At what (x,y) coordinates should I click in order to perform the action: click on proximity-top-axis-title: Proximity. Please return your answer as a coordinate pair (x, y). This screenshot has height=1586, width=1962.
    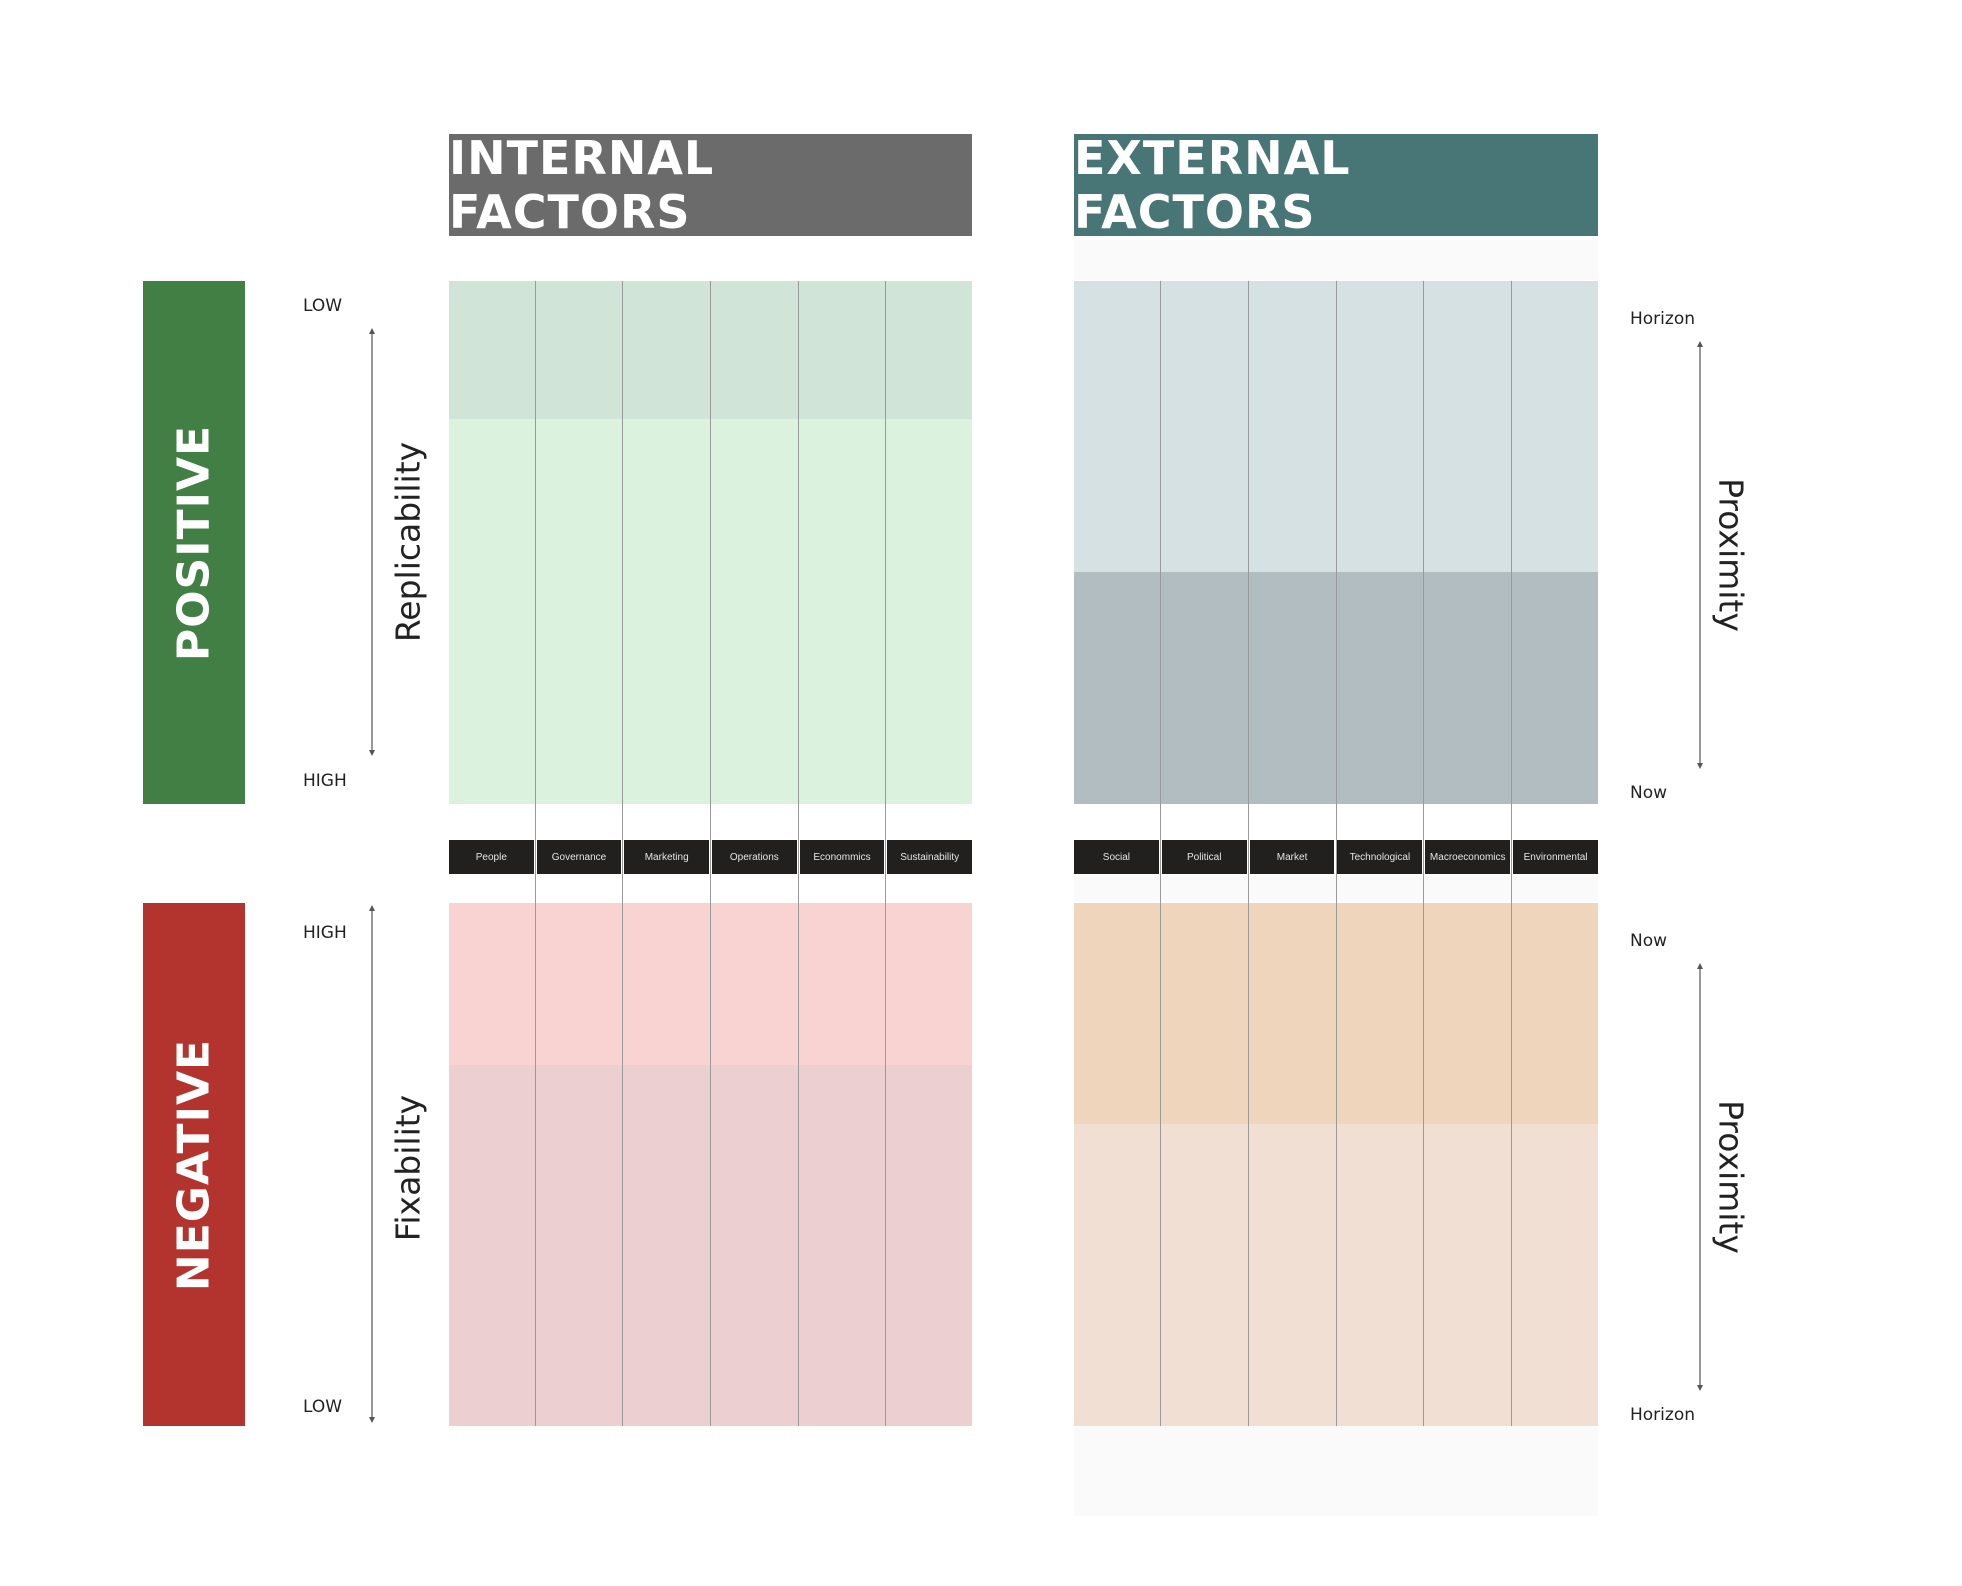
    Looking at the image, I should click on (1731, 555).